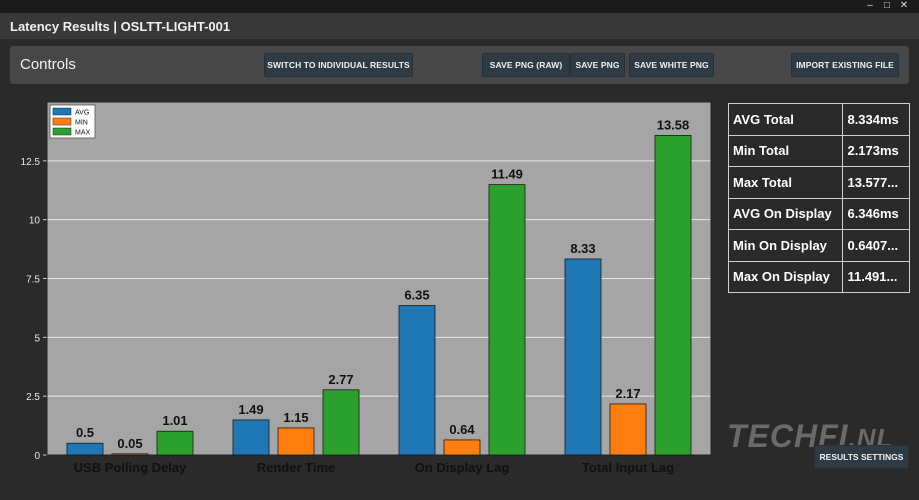 This screenshot has height=500, width=919. Describe the element at coordinates (845, 65) in the screenshot. I see `import-existing-file-button: IMPORT EXISTING FILE` at that location.